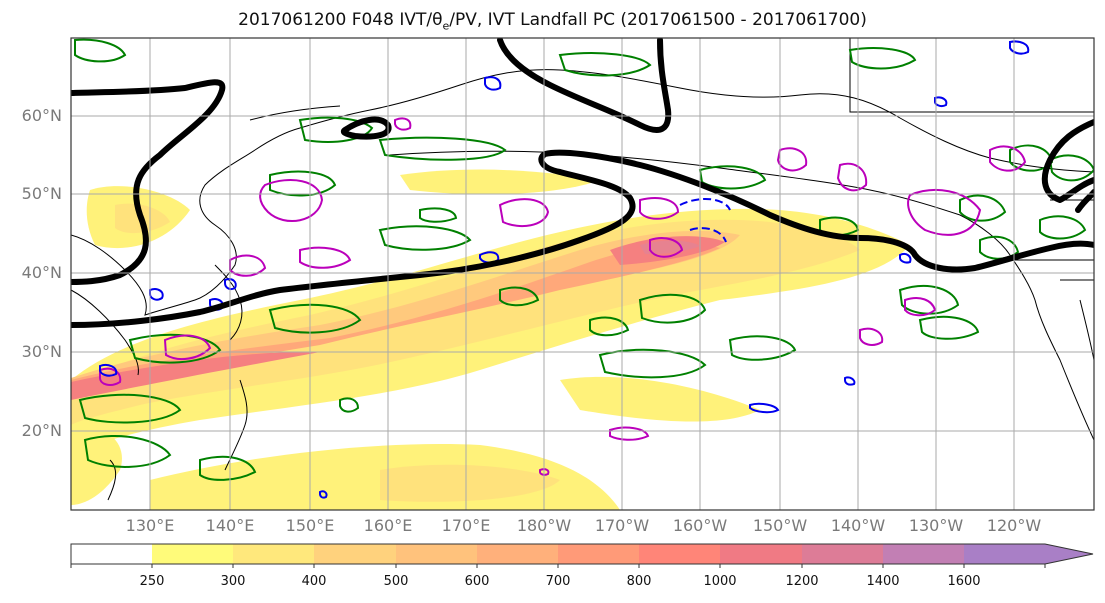  Describe the element at coordinates (396, 581) in the screenshot. I see `colorbar-label-500: 500` at that location.